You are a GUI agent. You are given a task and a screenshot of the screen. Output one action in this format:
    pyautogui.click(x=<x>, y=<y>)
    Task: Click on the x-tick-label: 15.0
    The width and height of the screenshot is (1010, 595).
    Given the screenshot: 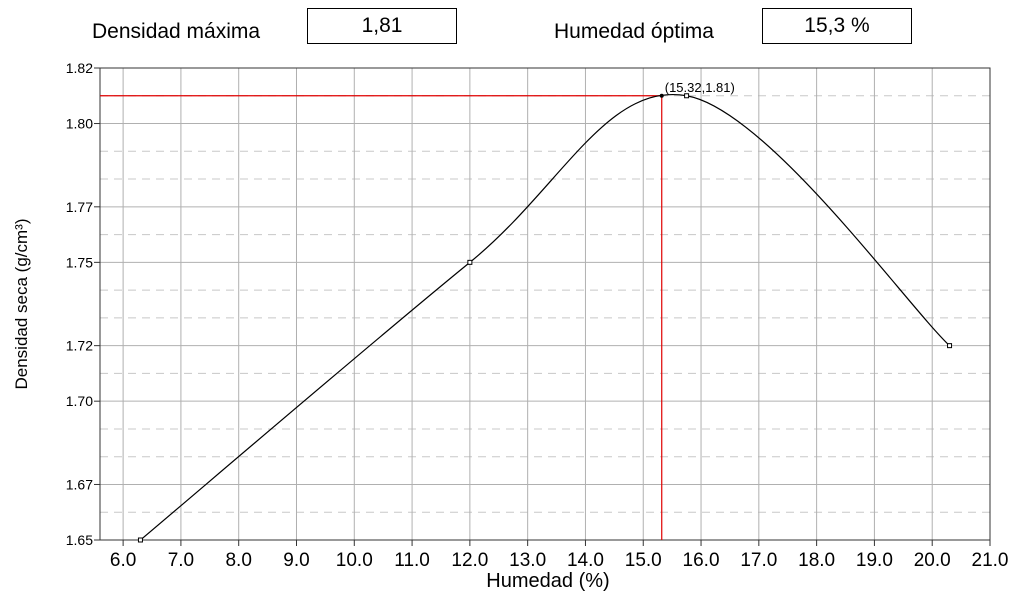 What is the action you would take?
    pyautogui.click(x=643, y=560)
    